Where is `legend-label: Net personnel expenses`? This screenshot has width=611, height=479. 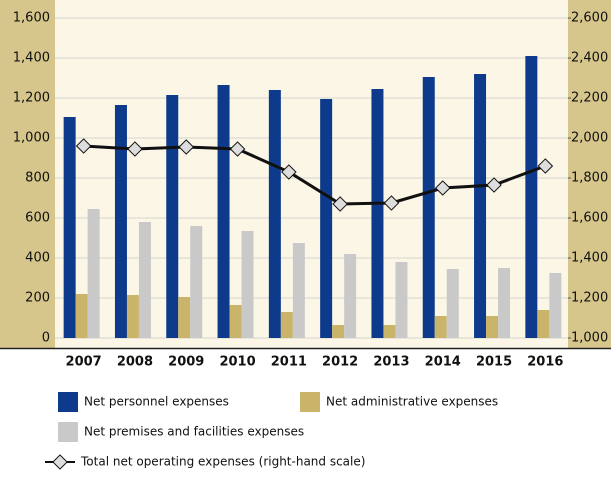 legend-label: Net personnel expenses is located at coordinates (156, 402).